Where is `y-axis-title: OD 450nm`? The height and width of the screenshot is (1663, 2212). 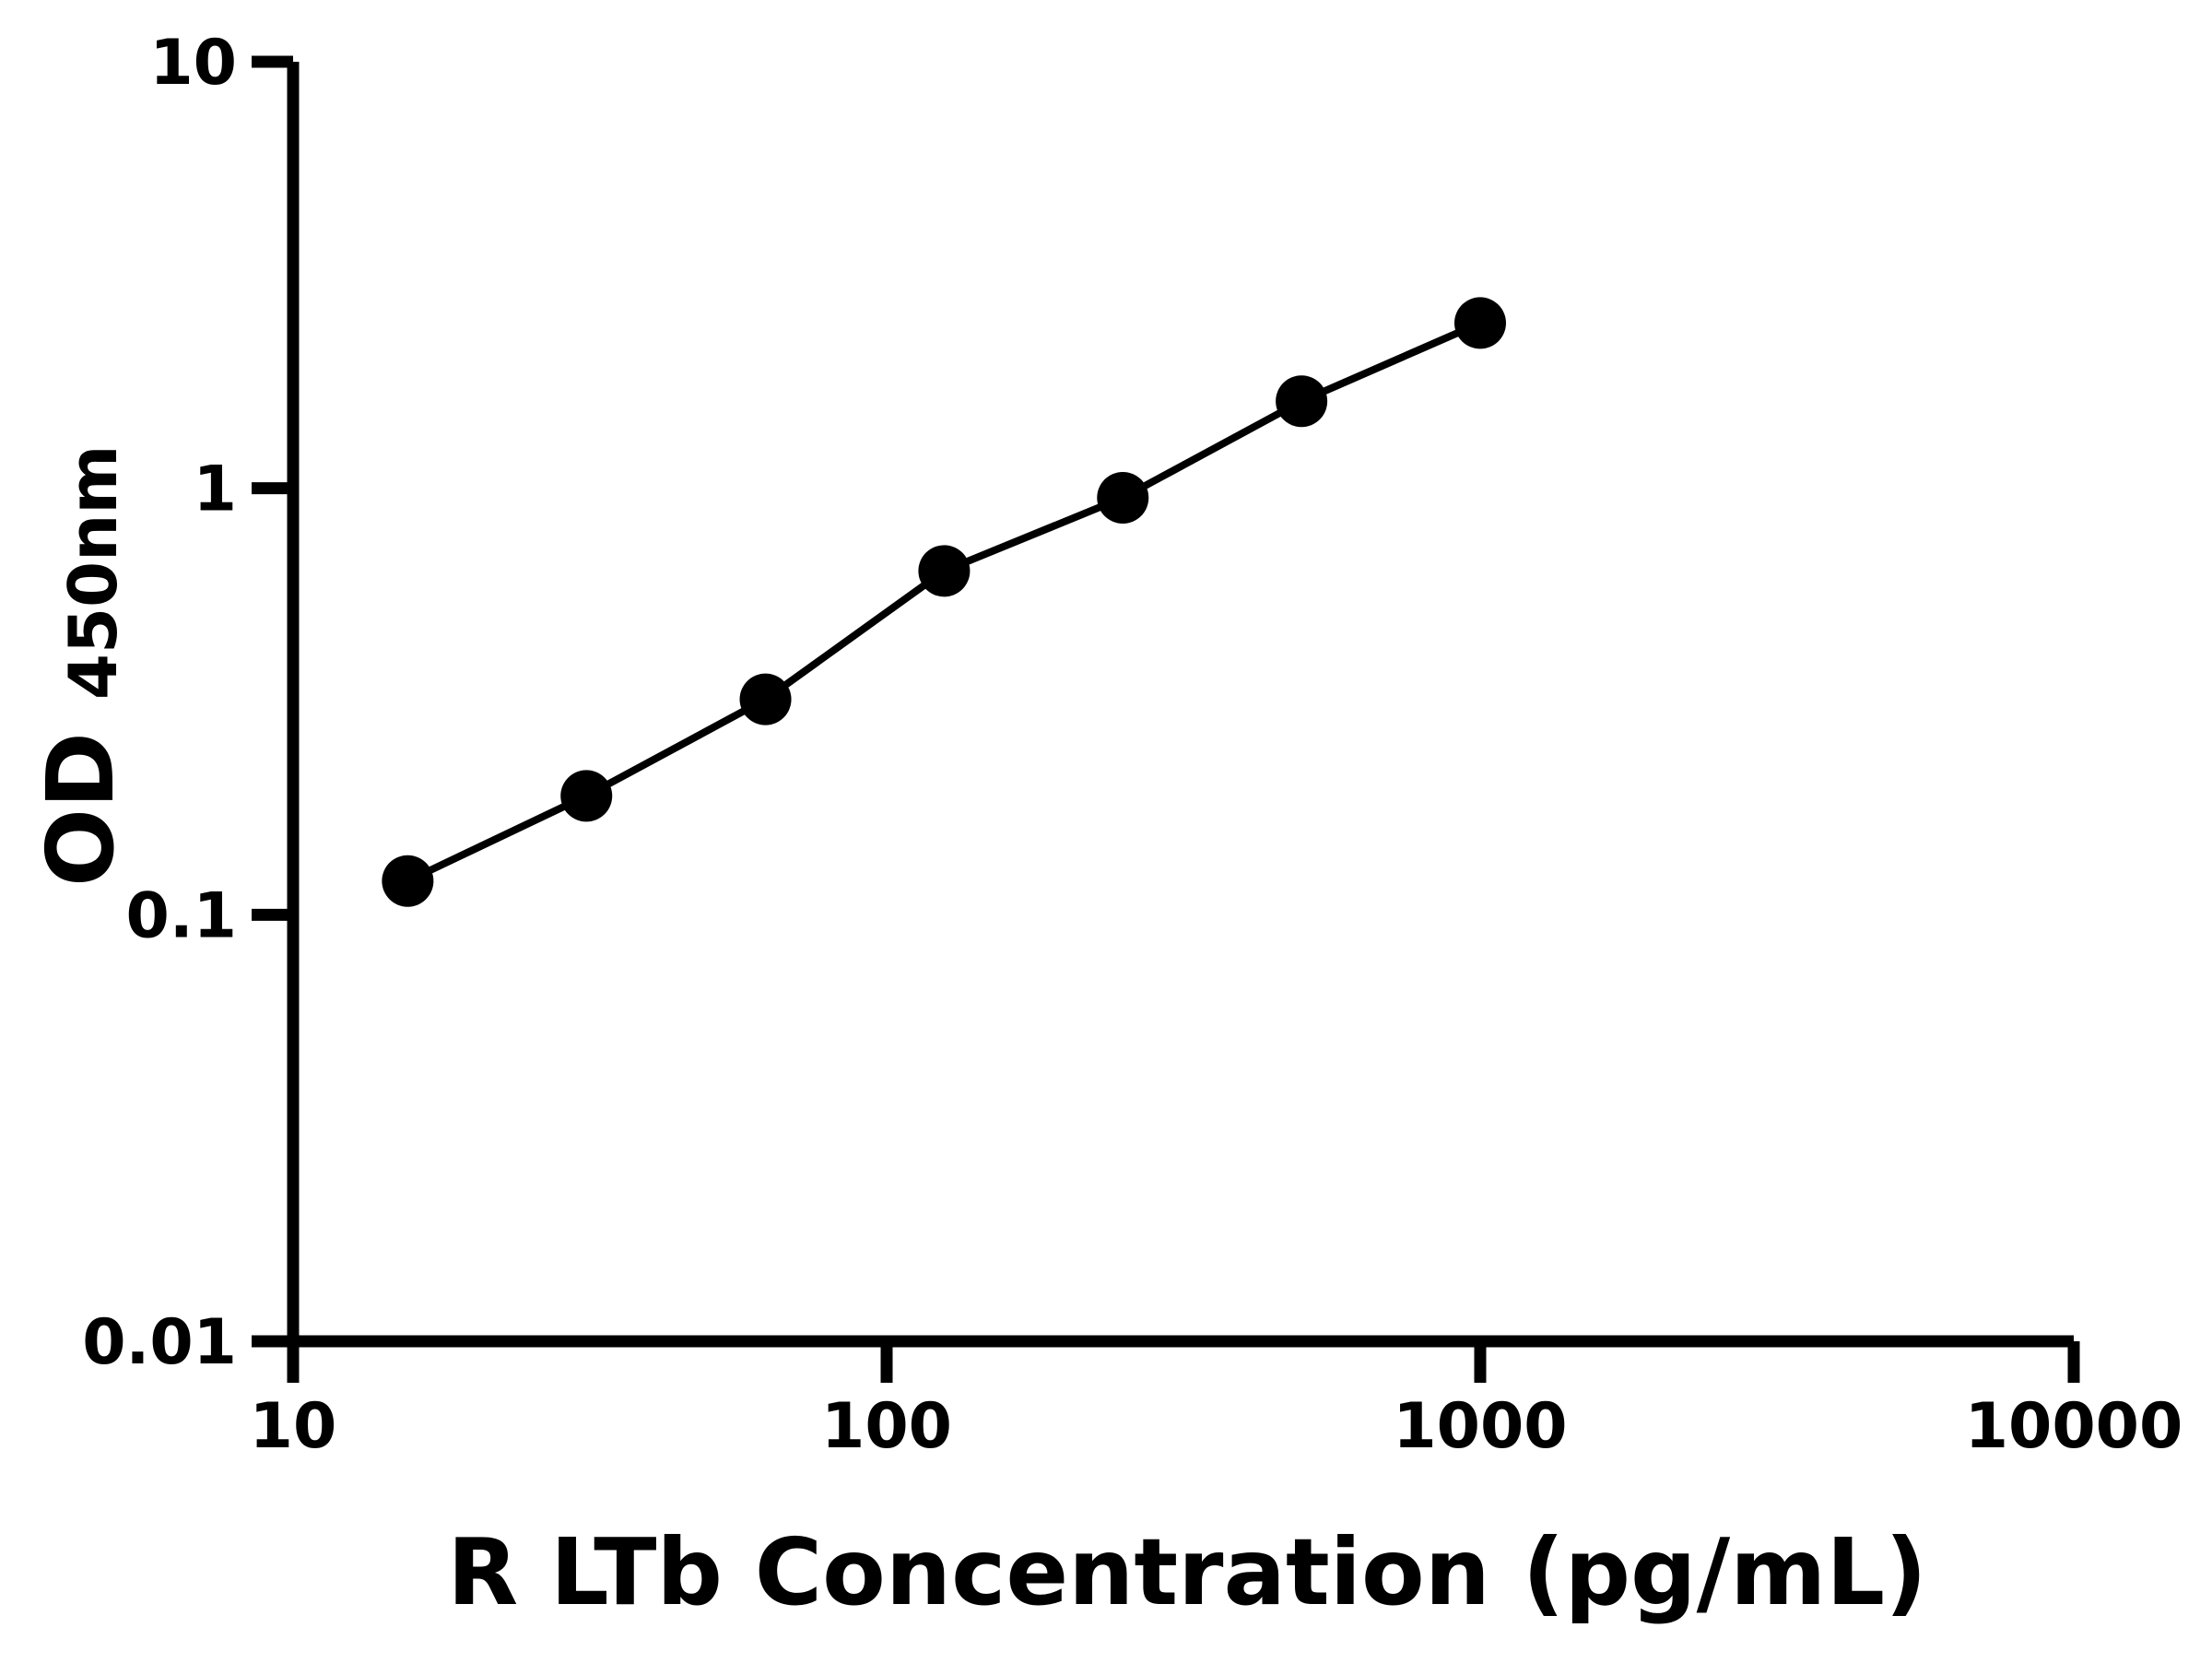 y-axis-title: OD 450nm is located at coordinates (81, 666).